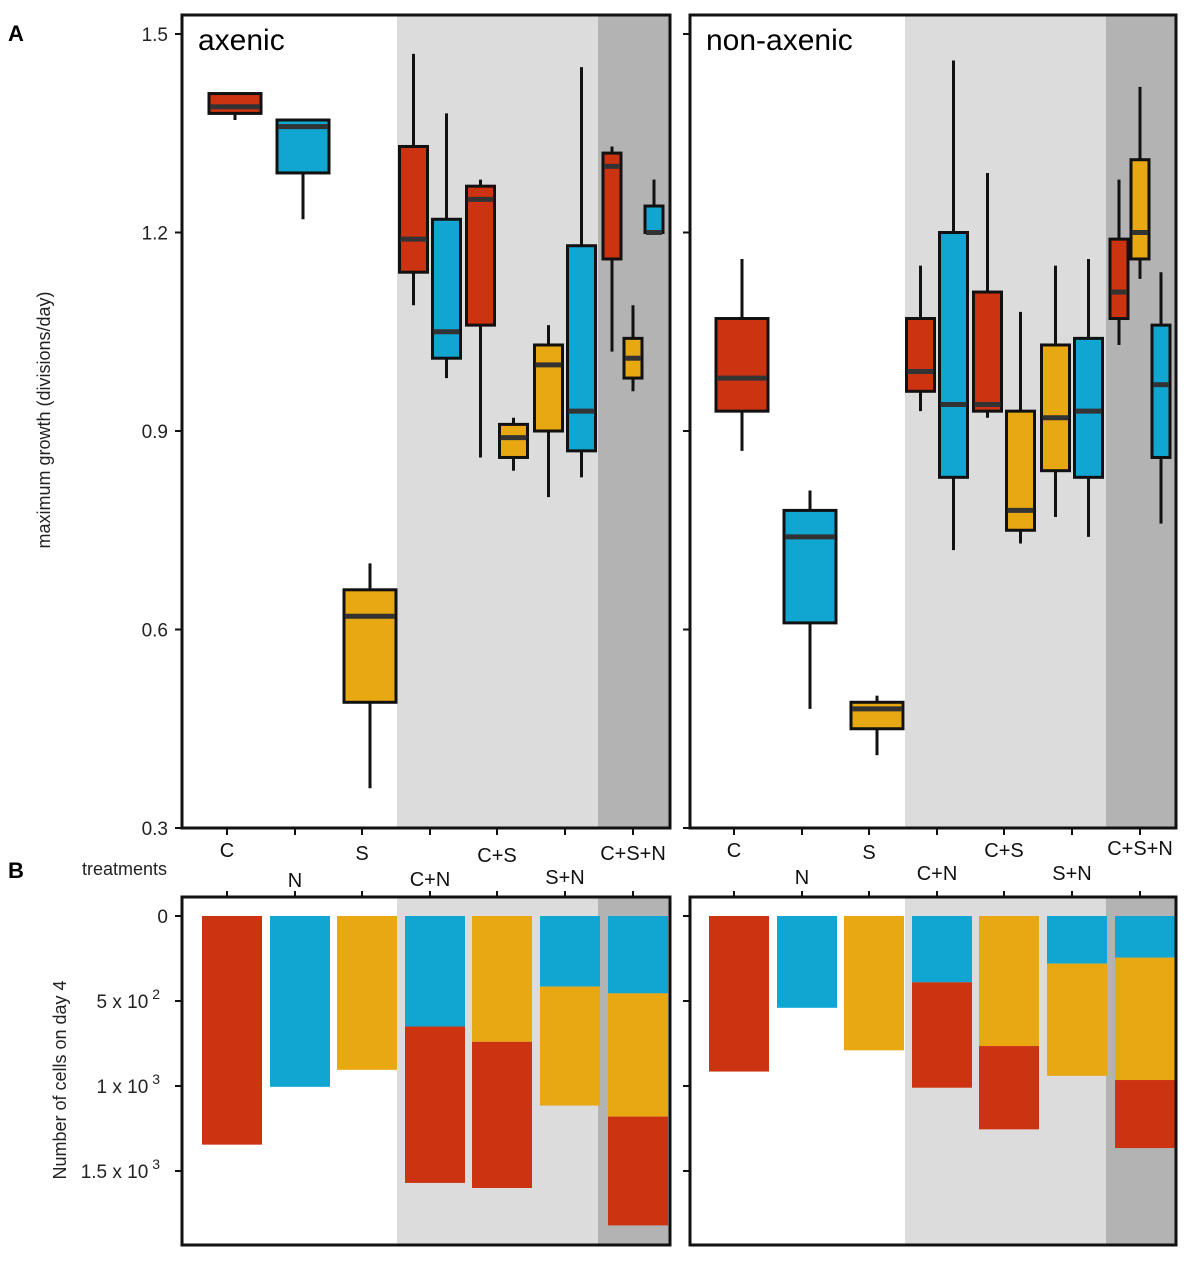 Image resolution: width=1200 pixels, height=1263 pixels. I want to click on box-nonaxenic-S+N-N, so click(1088, 407).